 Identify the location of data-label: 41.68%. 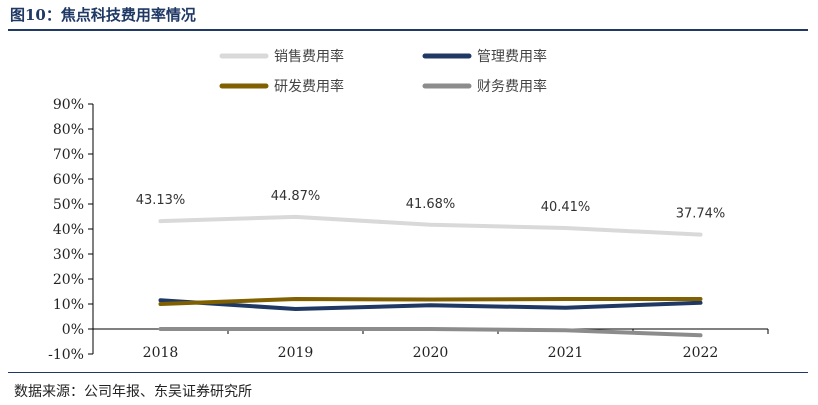
(431, 204).